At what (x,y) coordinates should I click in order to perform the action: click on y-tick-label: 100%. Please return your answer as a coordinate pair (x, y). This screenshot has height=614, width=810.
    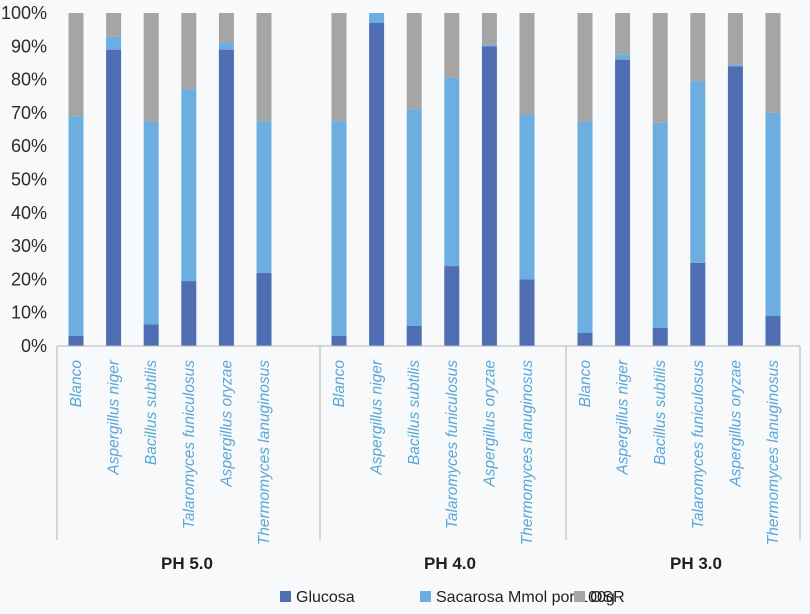
    Looking at the image, I should click on (24, 13).